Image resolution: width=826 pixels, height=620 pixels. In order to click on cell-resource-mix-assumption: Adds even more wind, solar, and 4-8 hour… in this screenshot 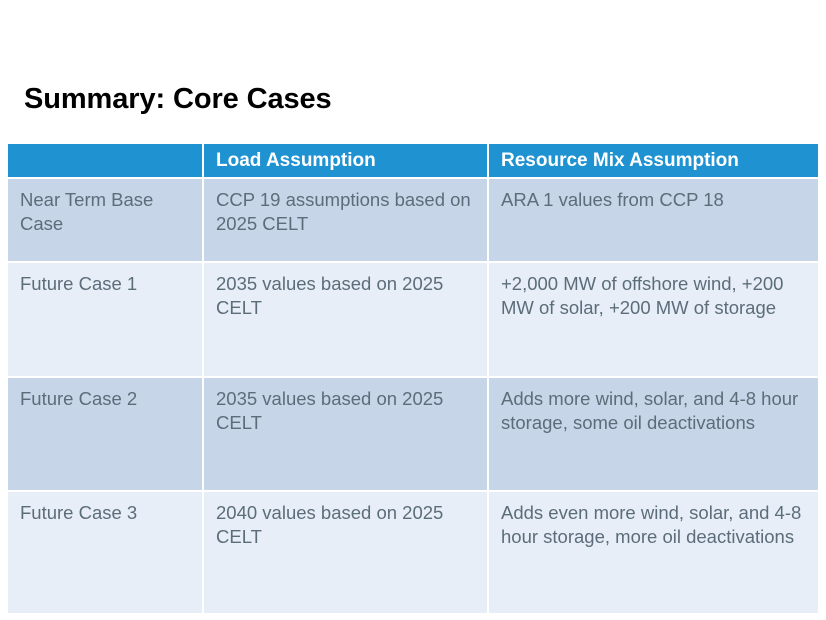, I will do `click(653, 554)`.